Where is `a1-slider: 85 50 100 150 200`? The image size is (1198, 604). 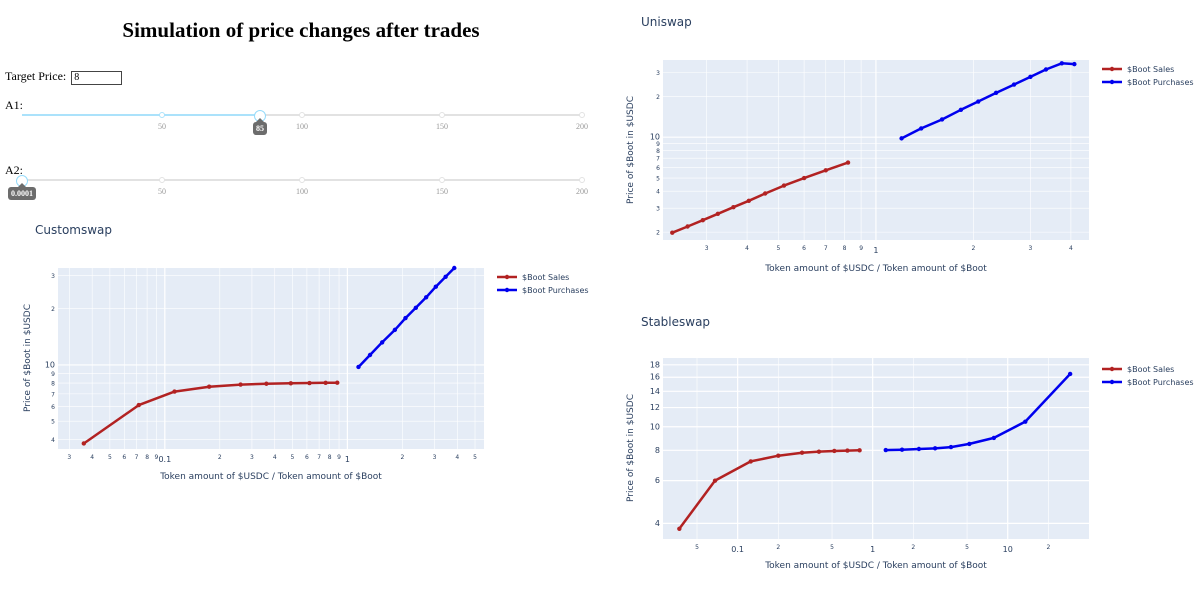
a1-slider: 85 50 100 150 200 is located at coordinates (305, 135).